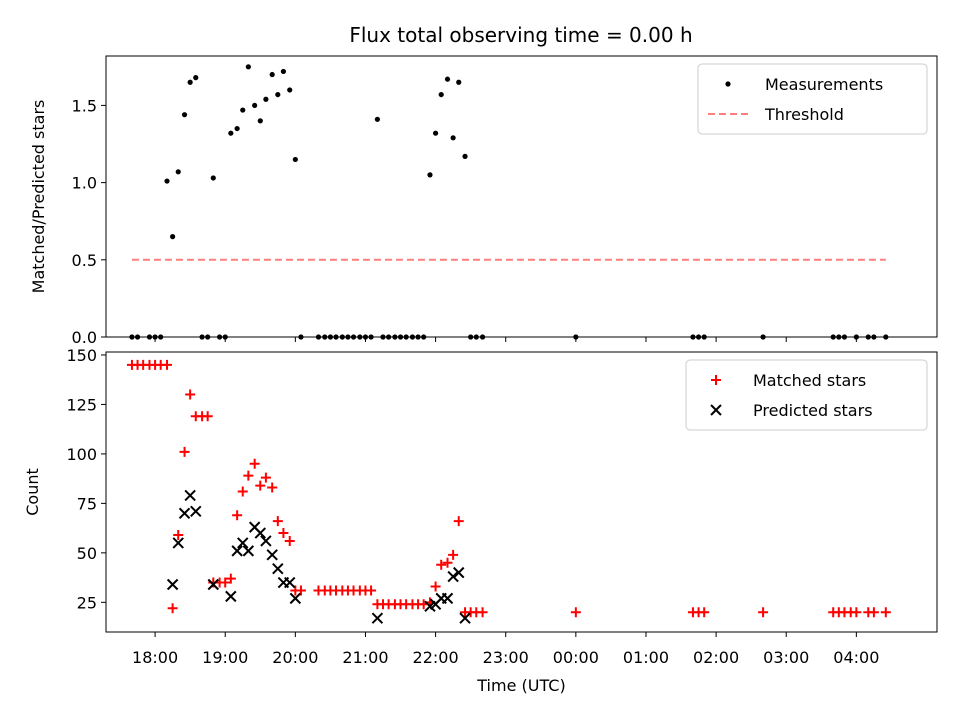 This screenshot has width=960, height=720. What do you see at coordinates (84, 337) in the screenshot?
I see `y-tick-label: 0.0` at bounding box center [84, 337].